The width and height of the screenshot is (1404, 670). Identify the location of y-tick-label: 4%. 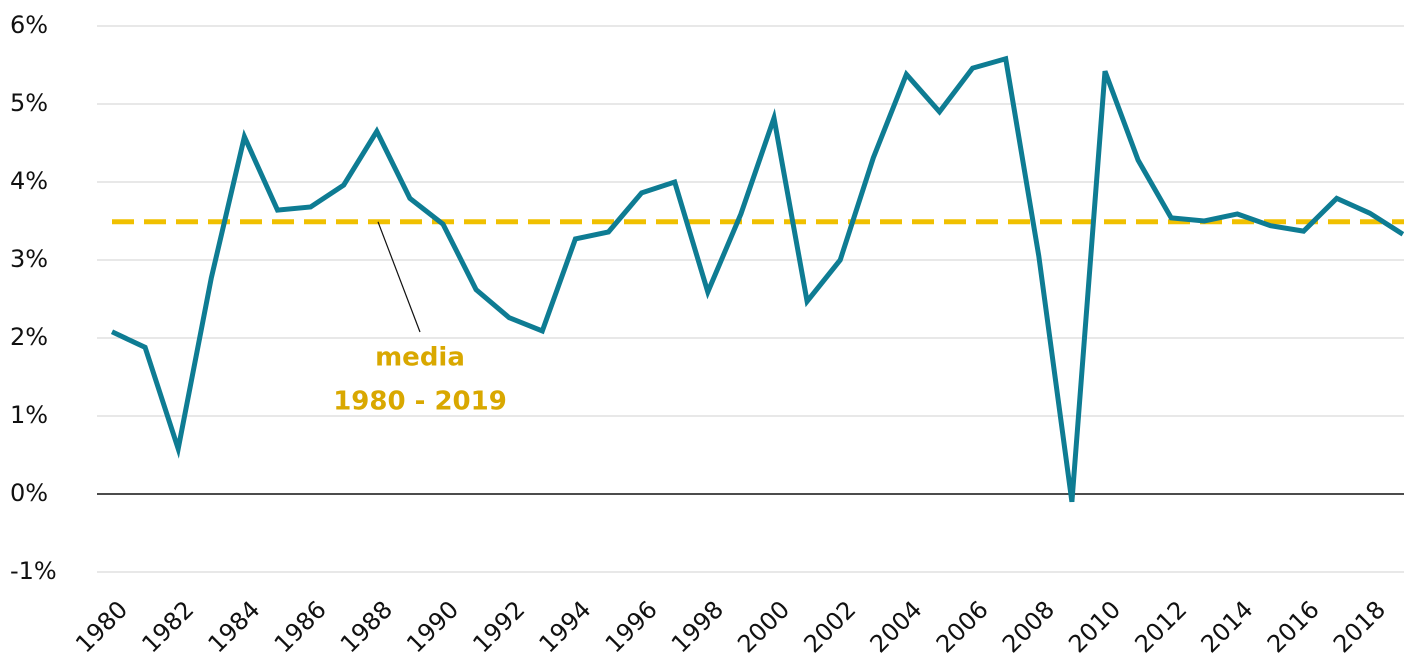
(29, 181).